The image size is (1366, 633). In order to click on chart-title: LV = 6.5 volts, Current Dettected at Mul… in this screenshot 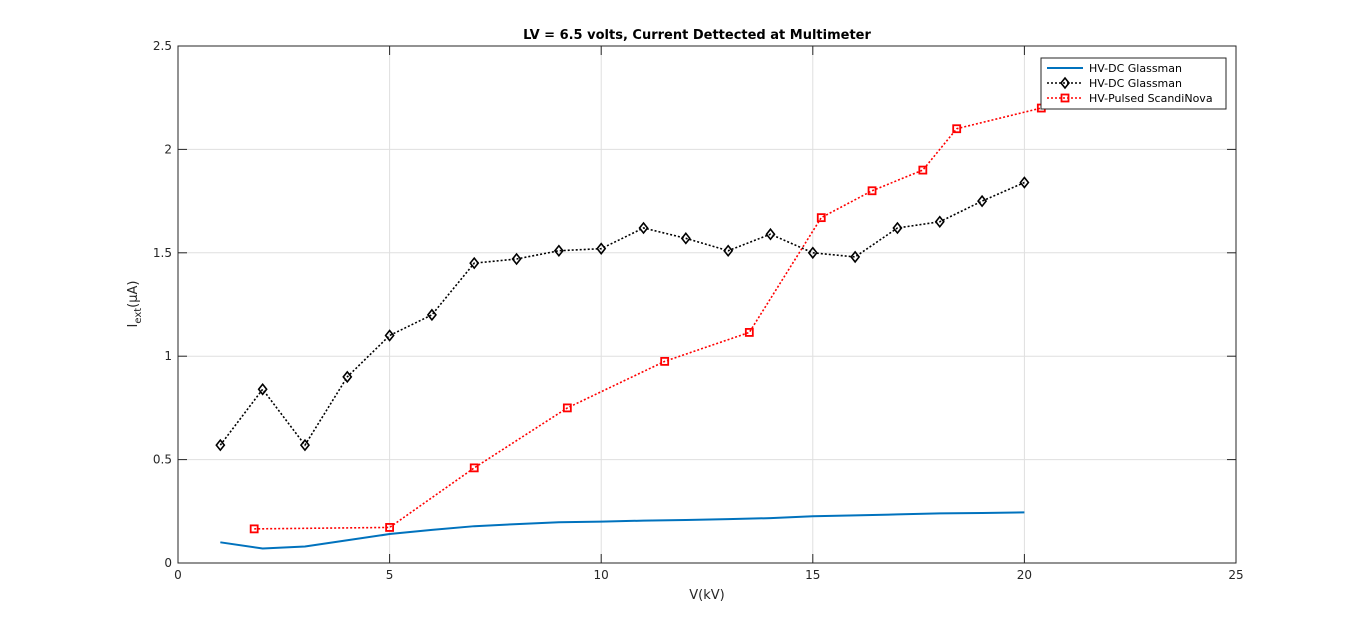, I will do `click(697, 35)`.